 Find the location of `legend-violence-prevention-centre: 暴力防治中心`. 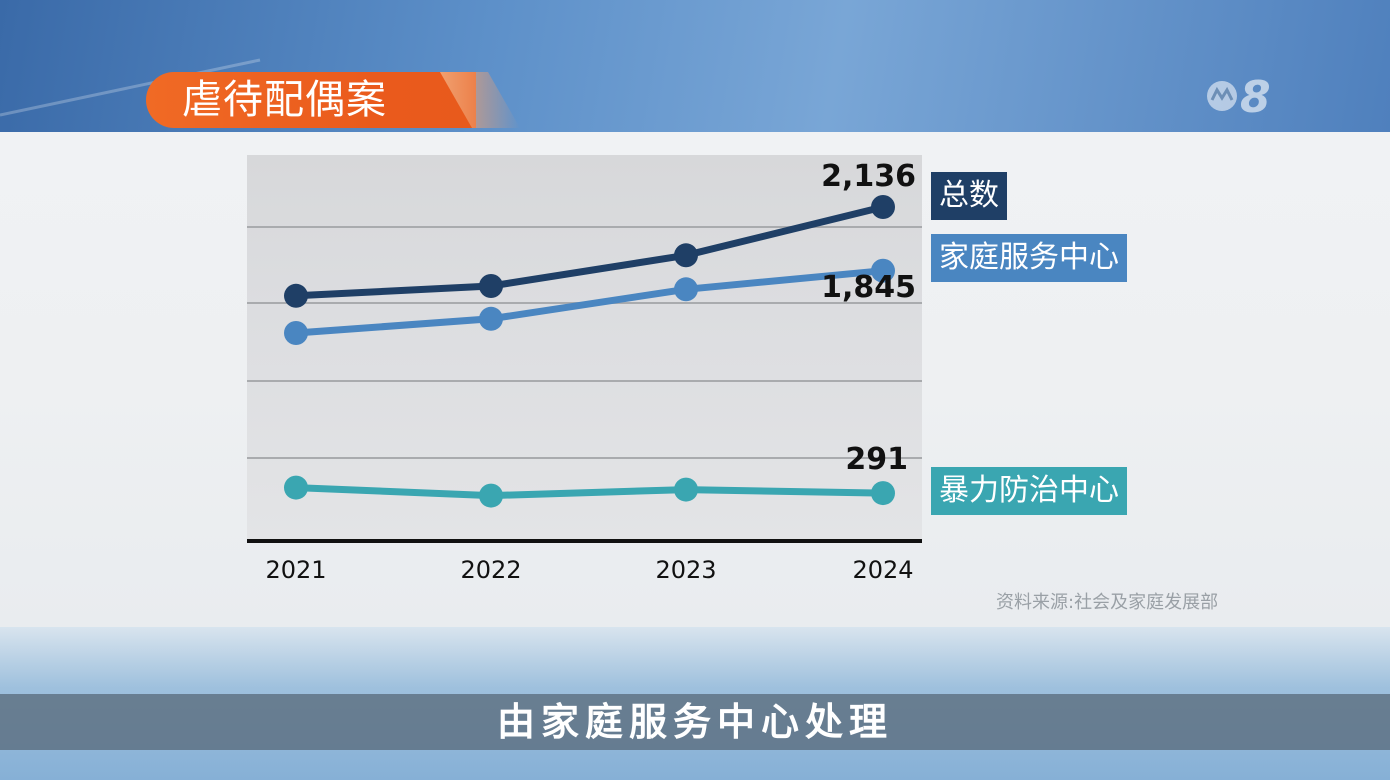

legend-violence-prevention-centre: 暴力防治中心 is located at coordinates (1029, 491).